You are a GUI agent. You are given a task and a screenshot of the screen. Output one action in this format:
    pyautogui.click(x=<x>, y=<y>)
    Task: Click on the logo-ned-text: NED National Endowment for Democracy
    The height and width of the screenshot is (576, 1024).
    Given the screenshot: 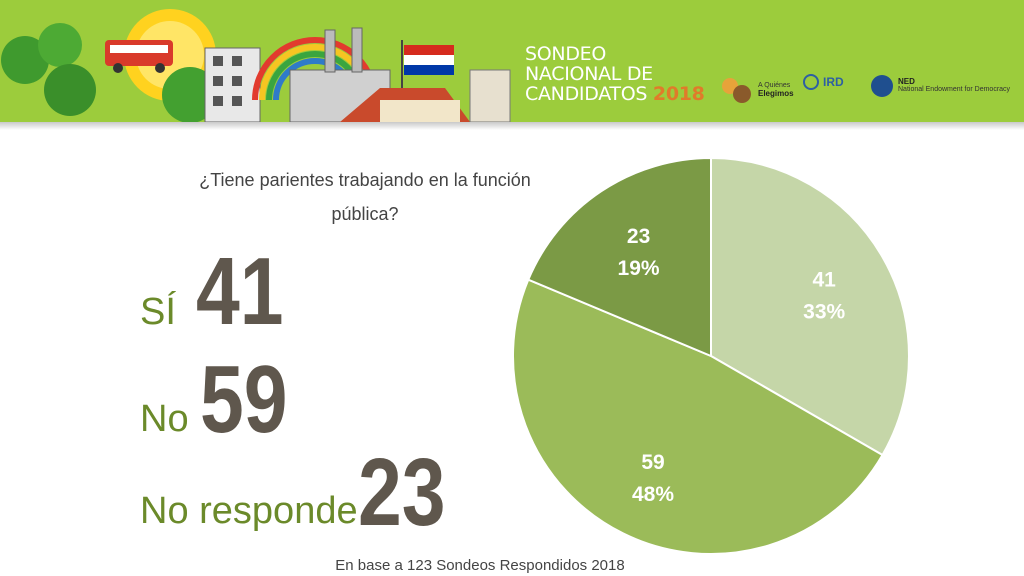 What is the action you would take?
    pyautogui.click(x=954, y=86)
    